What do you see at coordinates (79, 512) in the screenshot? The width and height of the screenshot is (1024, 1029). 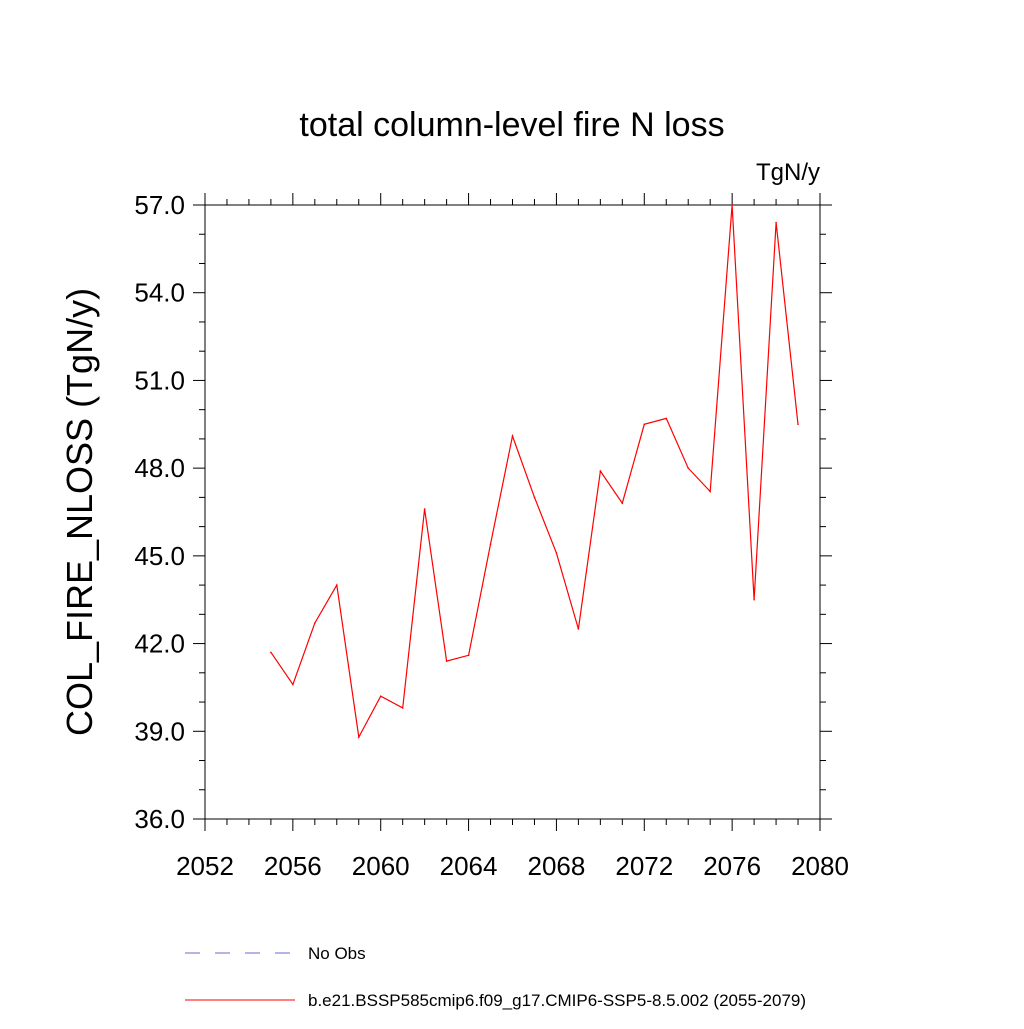 I see `y-axis-label: COL_FIRE_NLOSS (TgN/y)` at bounding box center [79, 512].